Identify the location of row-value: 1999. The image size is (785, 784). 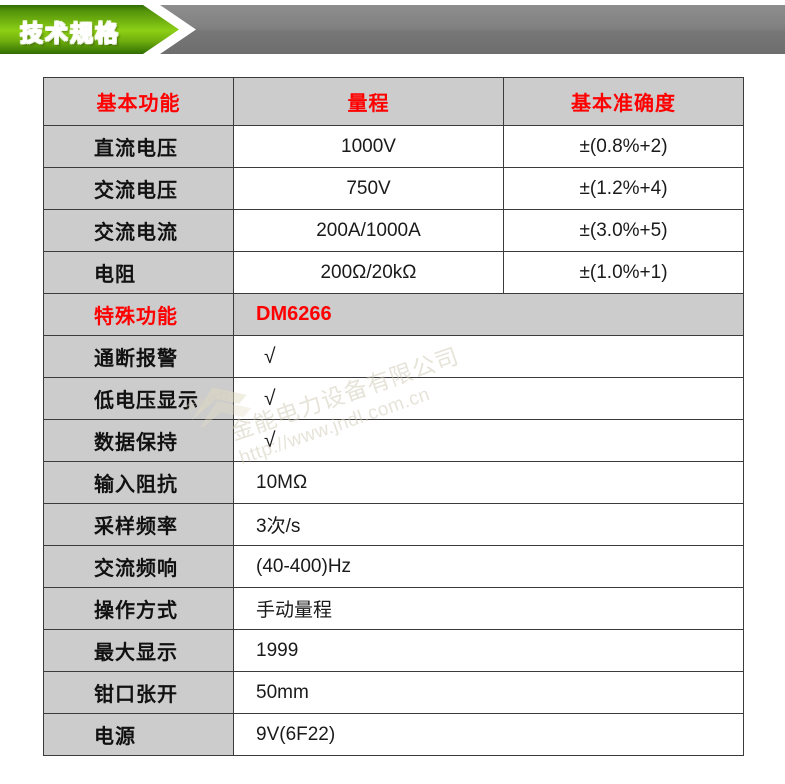
(488, 650).